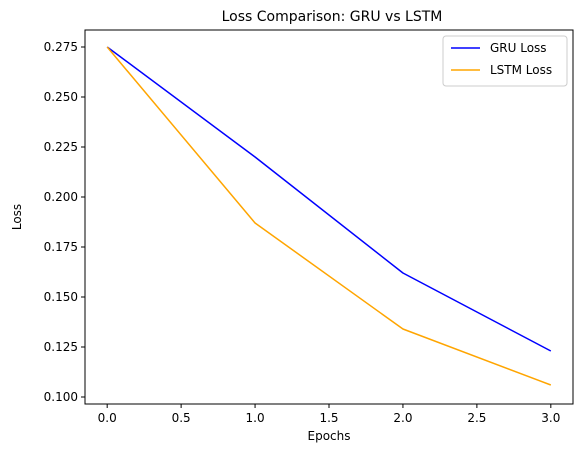 Image resolution: width=585 pixels, height=453 pixels. What do you see at coordinates (505, 61) in the screenshot?
I see `legend: GRU Loss LSTM Loss` at bounding box center [505, 61].